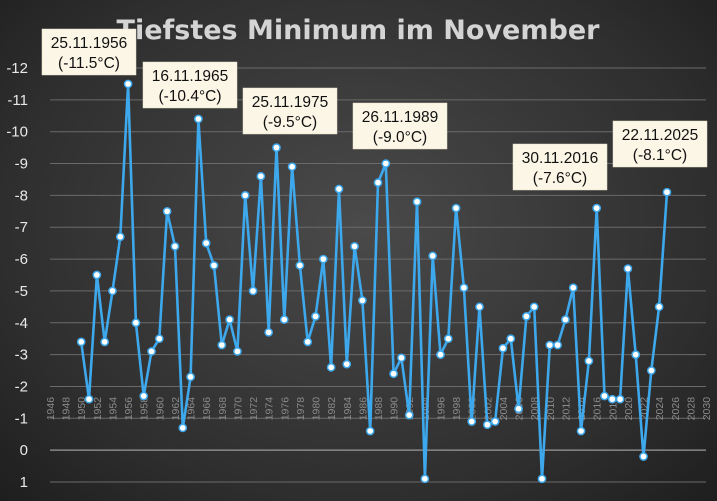 The height and width of the screenshot is (501, 717). What do you see at coordinates (395, 409) in the screenshot?
I see `x-tick-label: 1990` at bounding box center [395, 409].